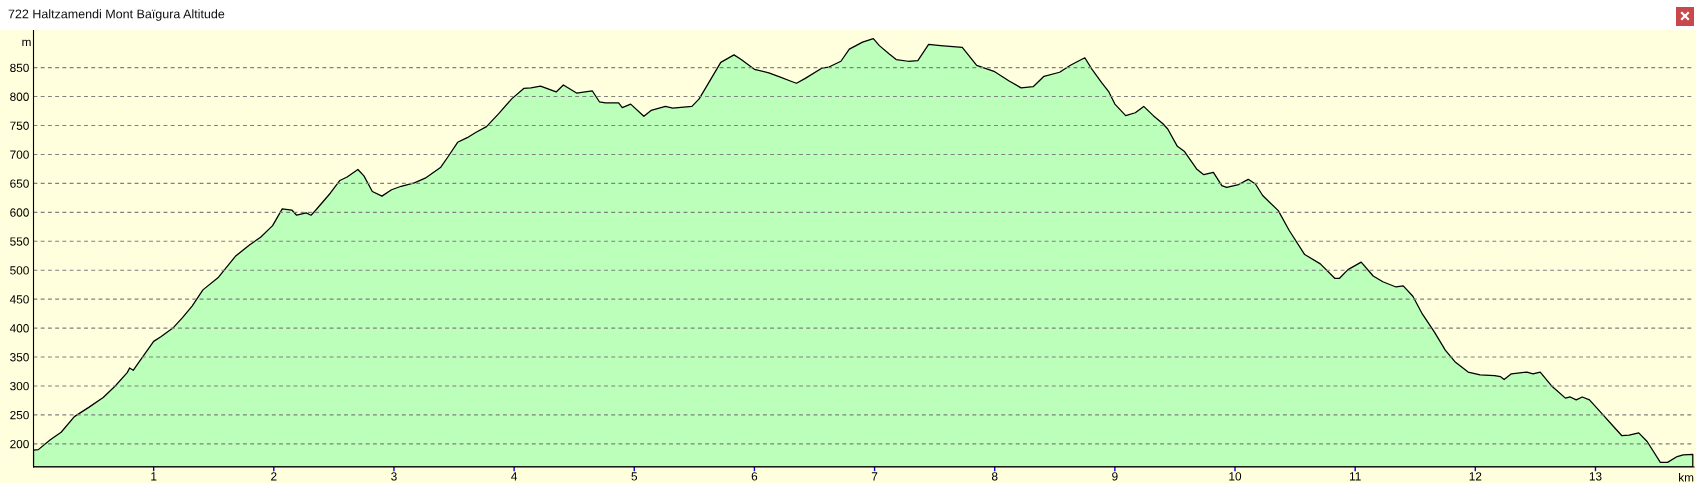  What do you see at coordinates (19, 386) in the screenshot?
I see `y-tick-label: 300` at bounding box center [19, 386].